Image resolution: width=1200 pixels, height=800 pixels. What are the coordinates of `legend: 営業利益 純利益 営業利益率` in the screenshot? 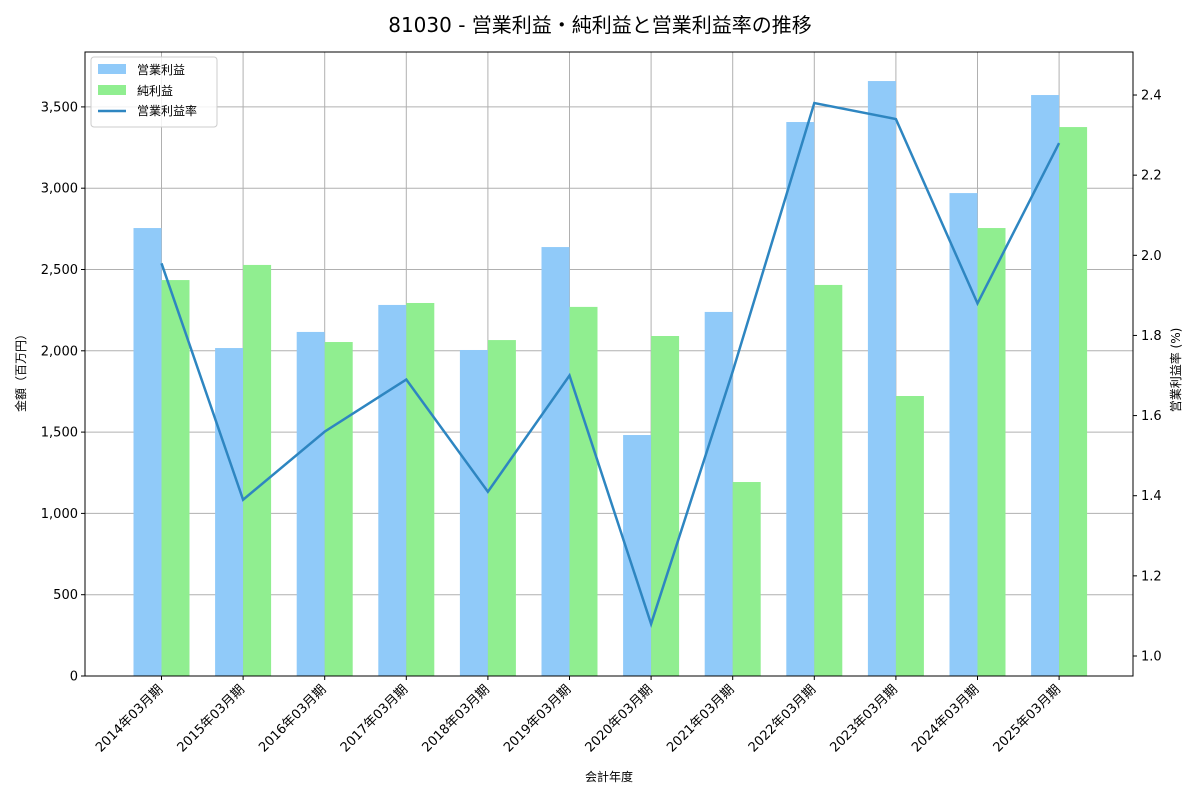 It's located at (154, 92).